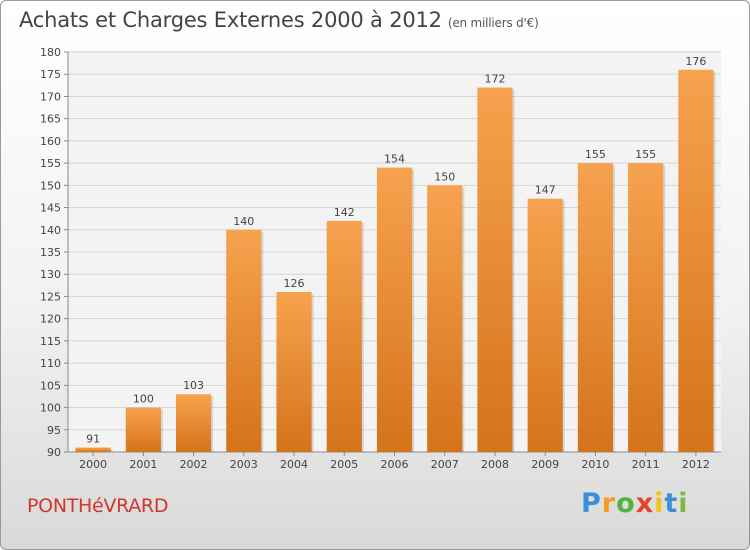 The image size is (750, 550). Describe the element at coordinates (50, 74) in the screenshot. I see `y-tick-label: 175` at that location.